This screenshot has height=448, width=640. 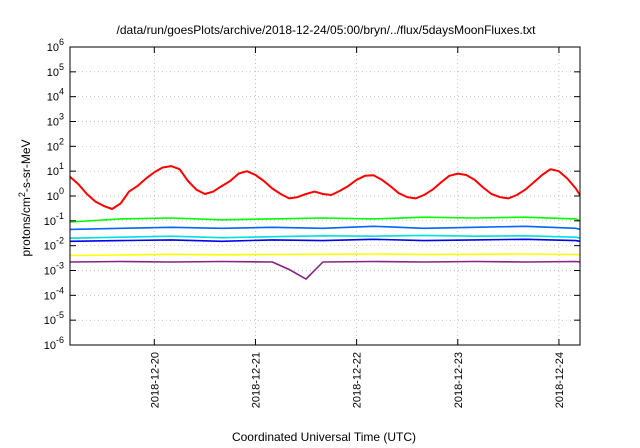 I want to click on y-tick-exponent: 3, so click(x=61, y=117).